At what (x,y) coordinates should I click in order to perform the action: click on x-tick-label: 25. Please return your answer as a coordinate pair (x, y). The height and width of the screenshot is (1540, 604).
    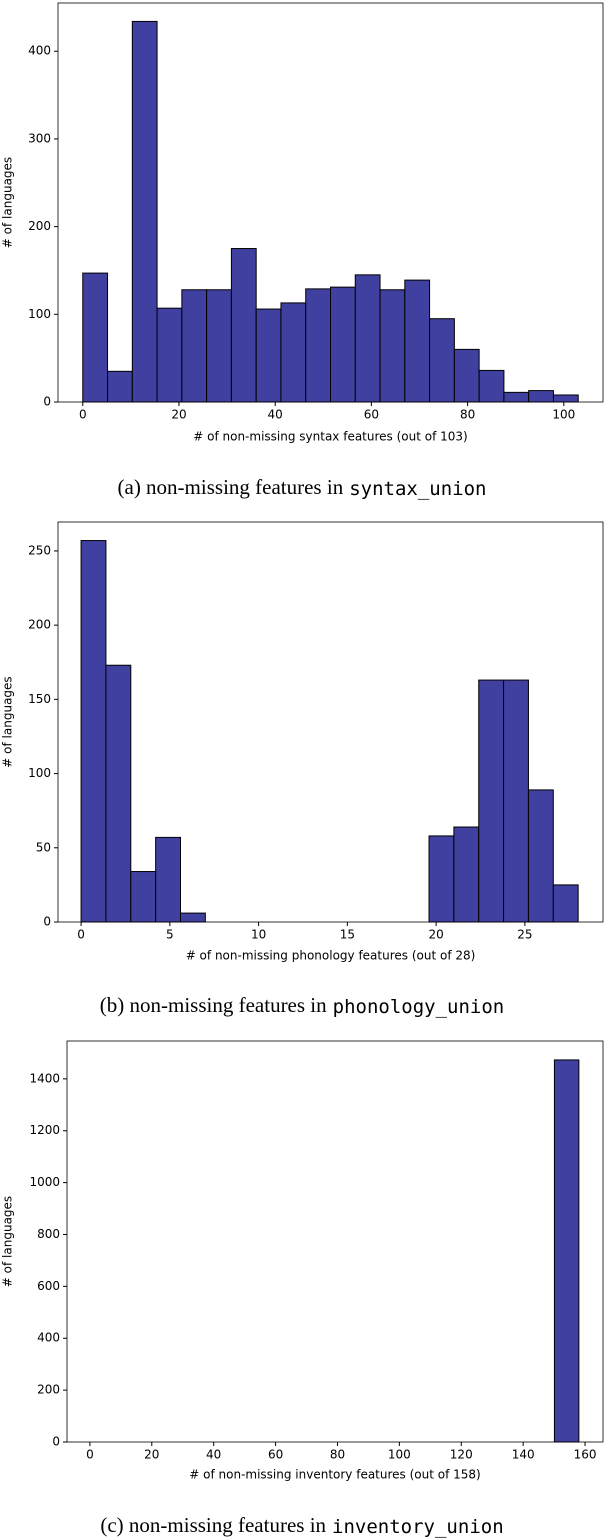
    Looking at the image, I should click on (524, 935).